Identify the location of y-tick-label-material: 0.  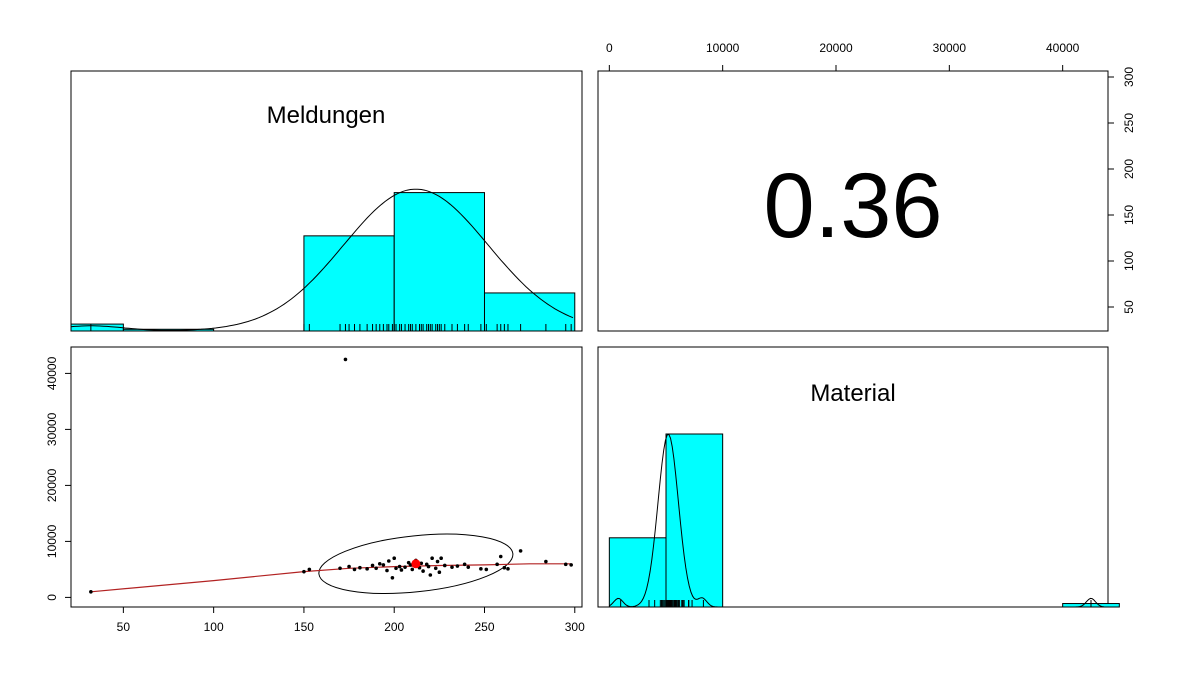
(52, 597).